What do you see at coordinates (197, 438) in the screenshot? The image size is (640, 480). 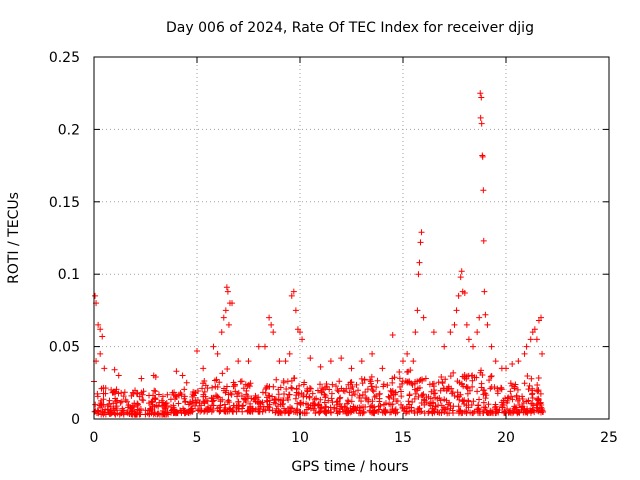 I see `x-tick-label: 5` at bounding box center [197, 438].